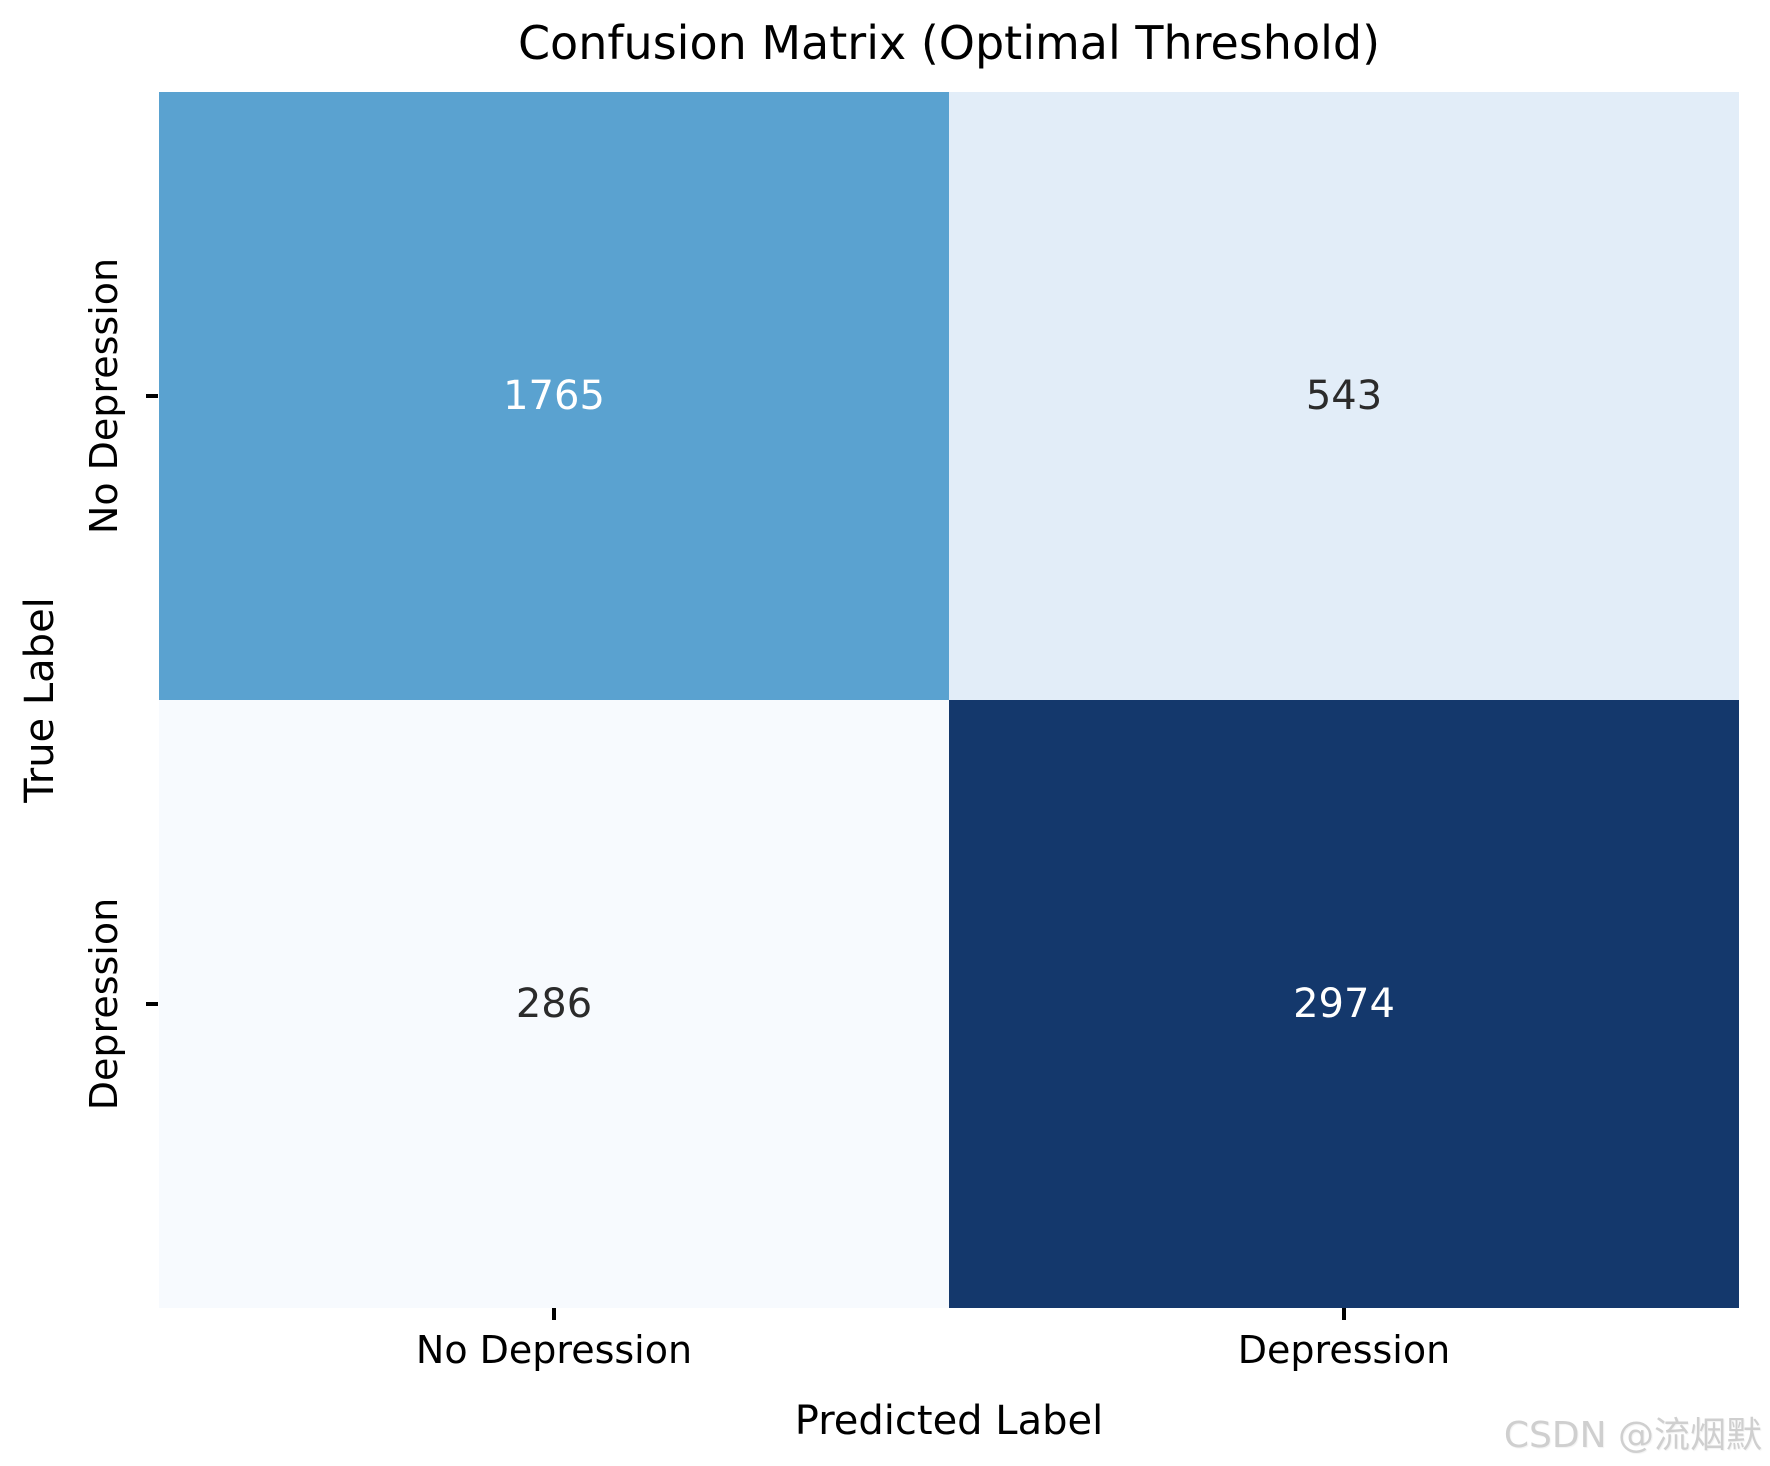 This screenshot has height=1466, width=1770. I want to click on y-tick-mark-depression, so click(152, 1004).